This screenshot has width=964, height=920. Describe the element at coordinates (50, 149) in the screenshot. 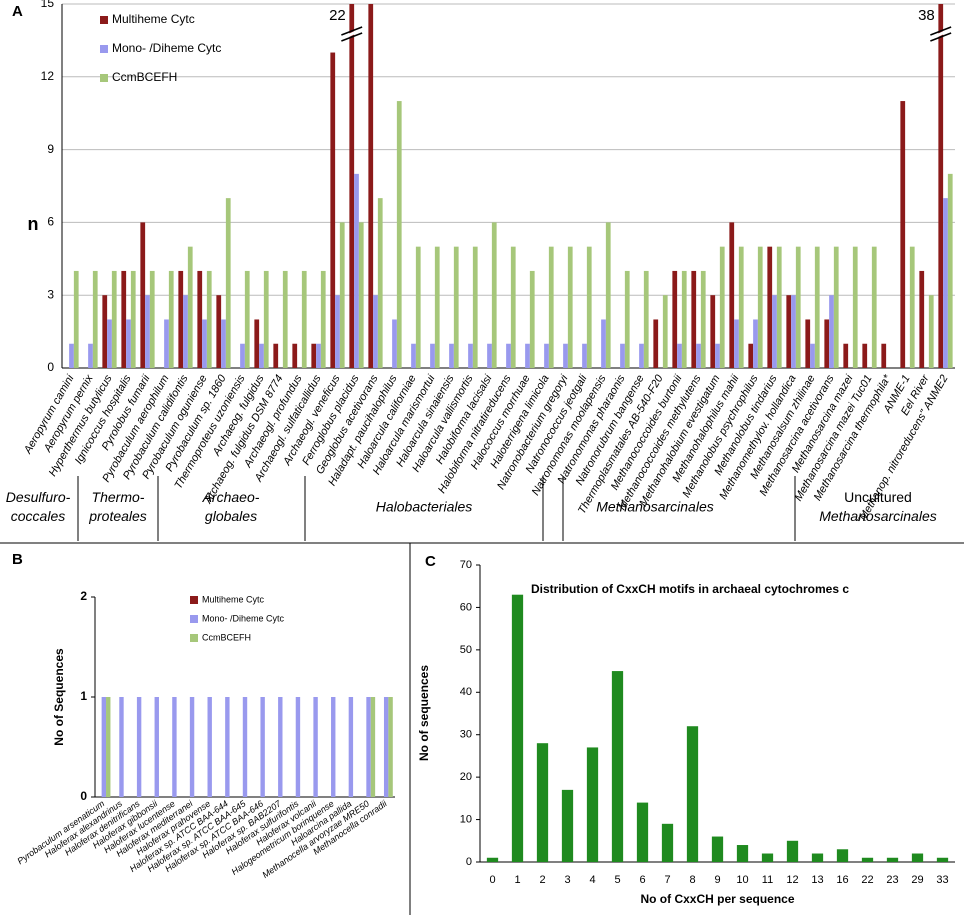

I see `y-tick-label: 9` at that location.